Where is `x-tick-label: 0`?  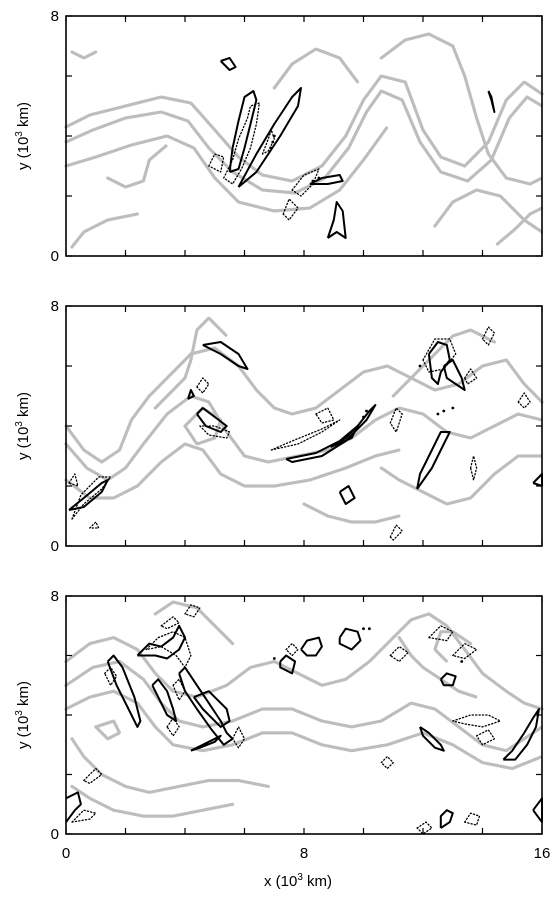
x-tick-label: 0 is located at coordinates (66, 853).